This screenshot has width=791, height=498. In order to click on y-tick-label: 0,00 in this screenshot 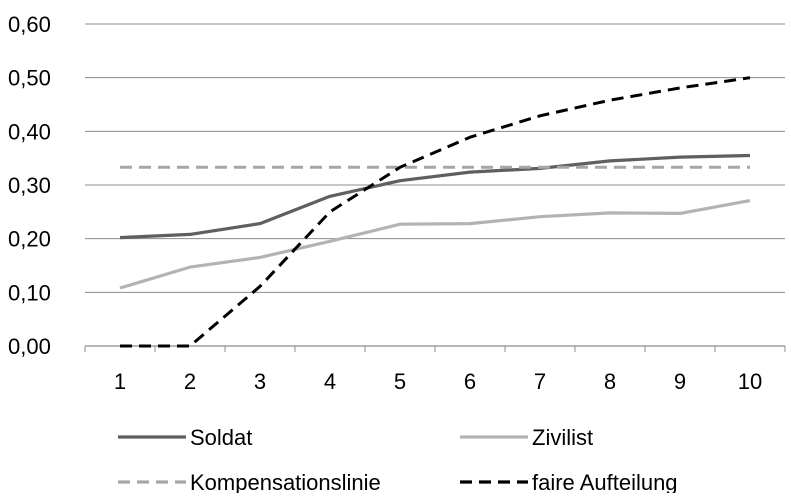, I will do `click(29, 346)`.